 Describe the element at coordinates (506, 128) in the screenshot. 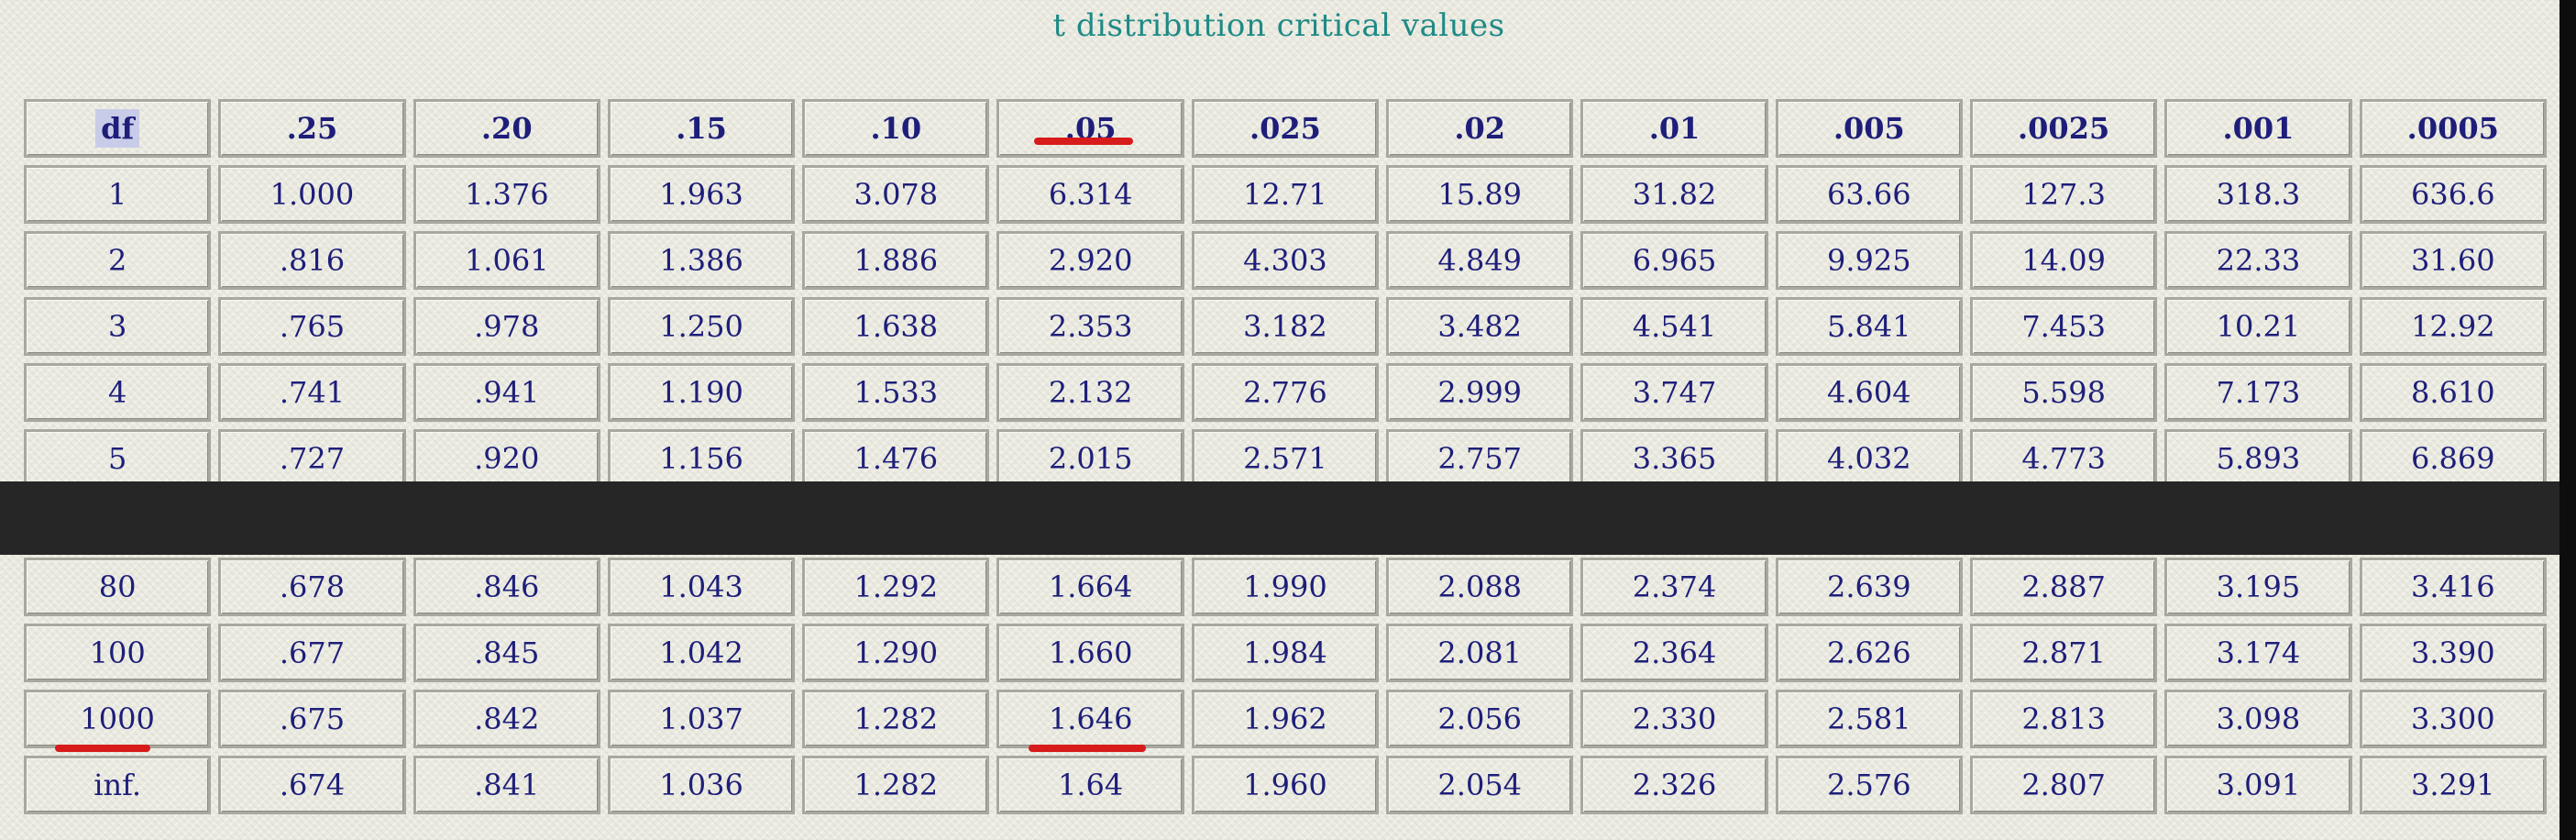

I see `header-cell: .20` at that location.